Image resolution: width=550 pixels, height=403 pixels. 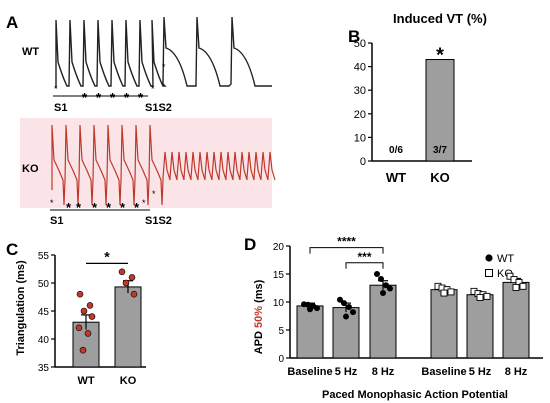 What do you see at coordinates (440, 18) in the screenshot?
I see `chart-b-title: Induced VT (%)` at bounding box center [440, 18].